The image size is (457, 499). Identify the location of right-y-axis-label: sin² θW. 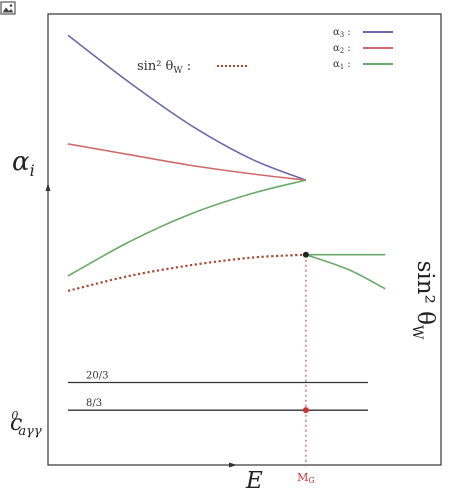
(423, 300).